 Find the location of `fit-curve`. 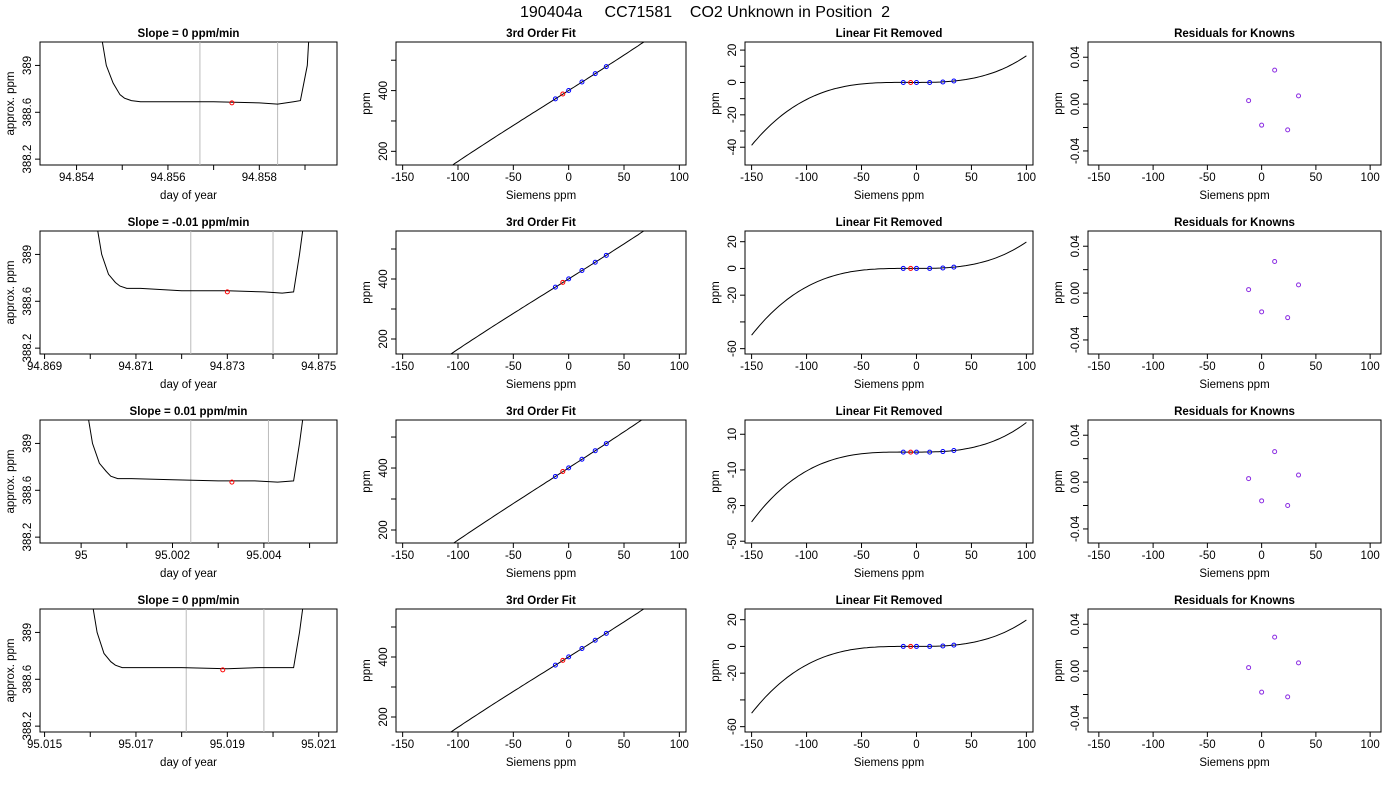

fit-curve is located at coordinates (547, 670).